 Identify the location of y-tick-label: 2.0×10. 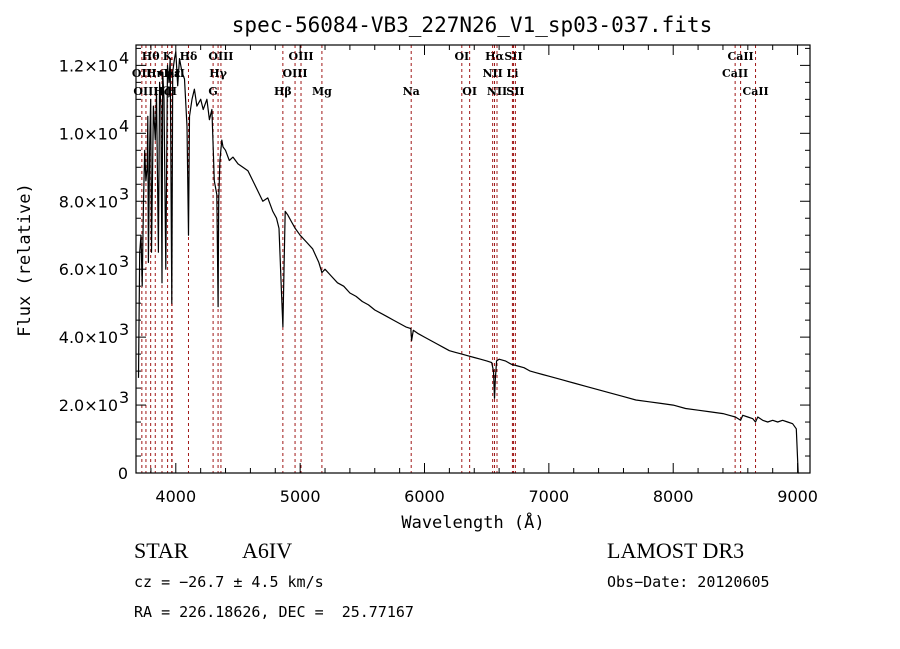
(88, 405).